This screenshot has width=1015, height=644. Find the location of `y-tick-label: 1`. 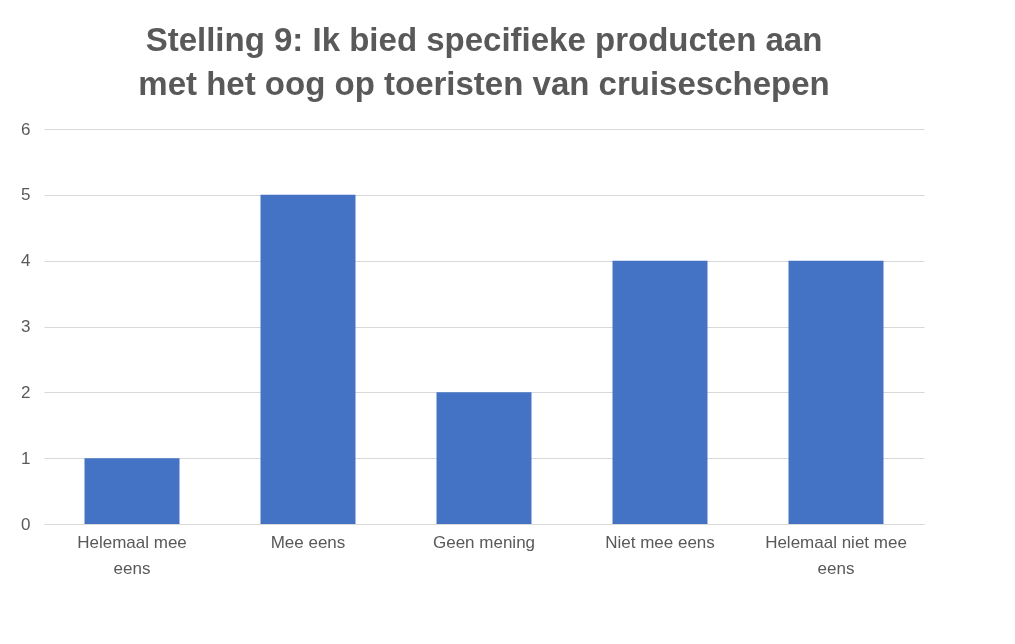

y-tick-label: 1 is located at coordinates (26, 458).